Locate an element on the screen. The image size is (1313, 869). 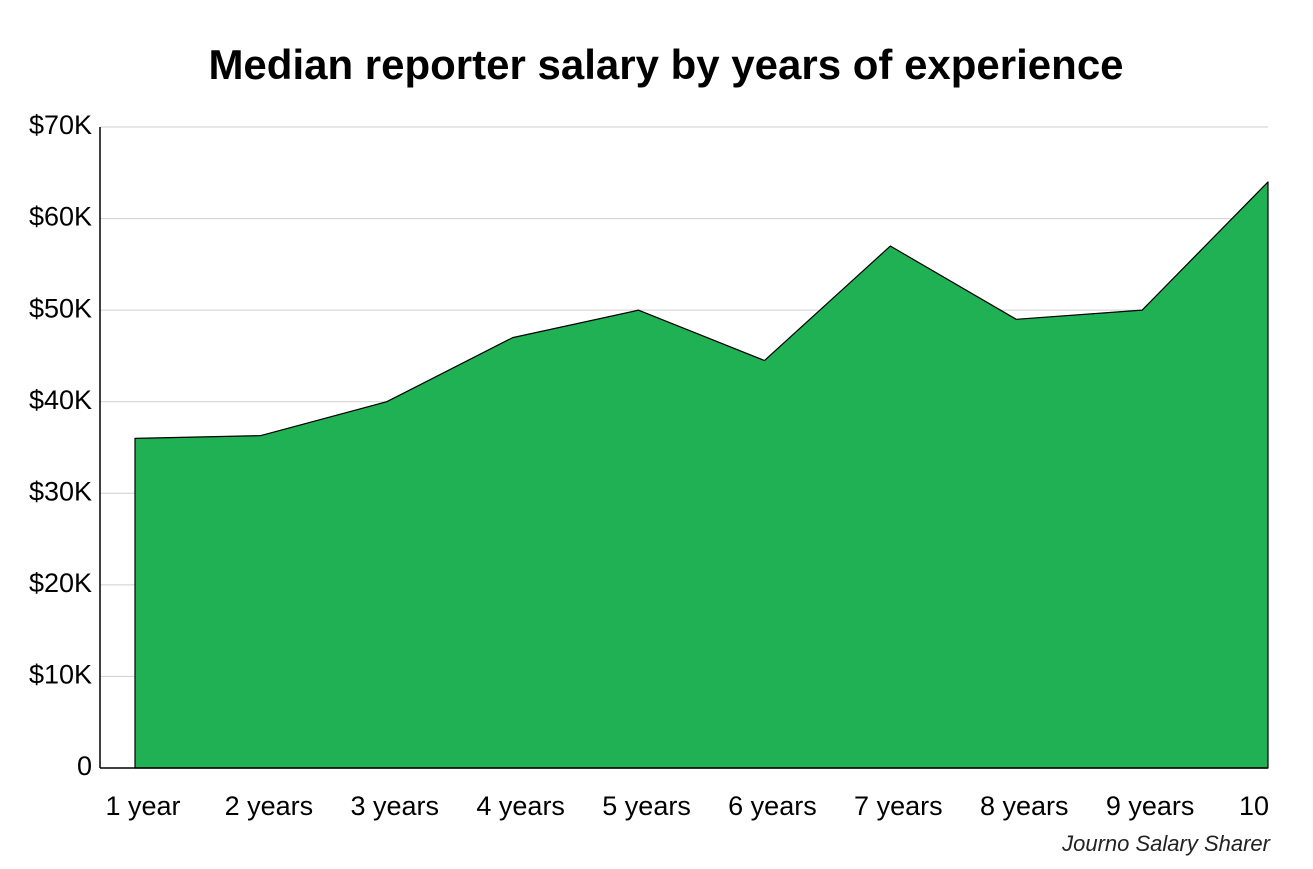
y-tick-label: $10K is located at coordinates (60, 675).